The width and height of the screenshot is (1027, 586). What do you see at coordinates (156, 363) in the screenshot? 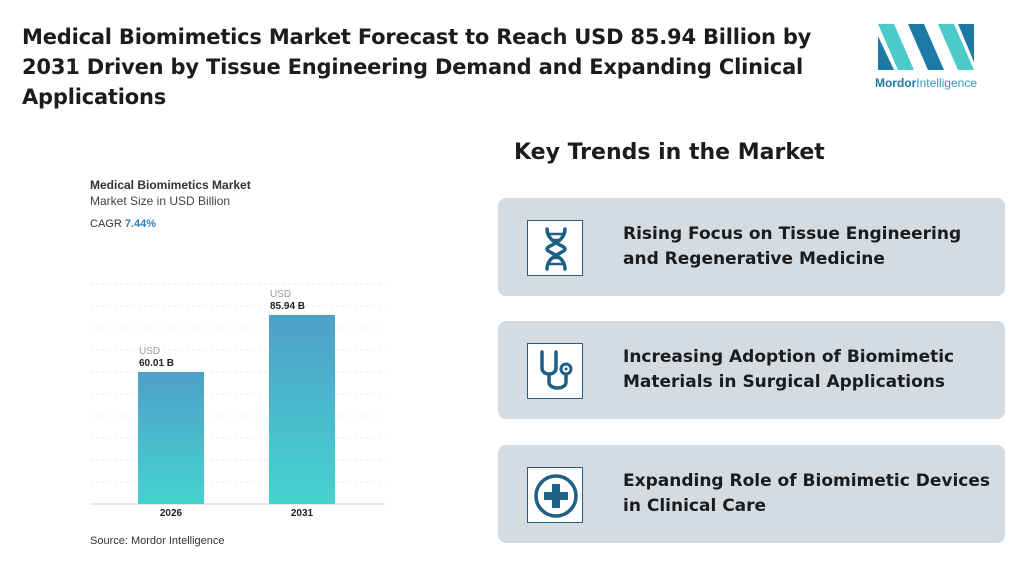
I see `value-label-2026: 60.01 B` at bounding box center [156, 363].